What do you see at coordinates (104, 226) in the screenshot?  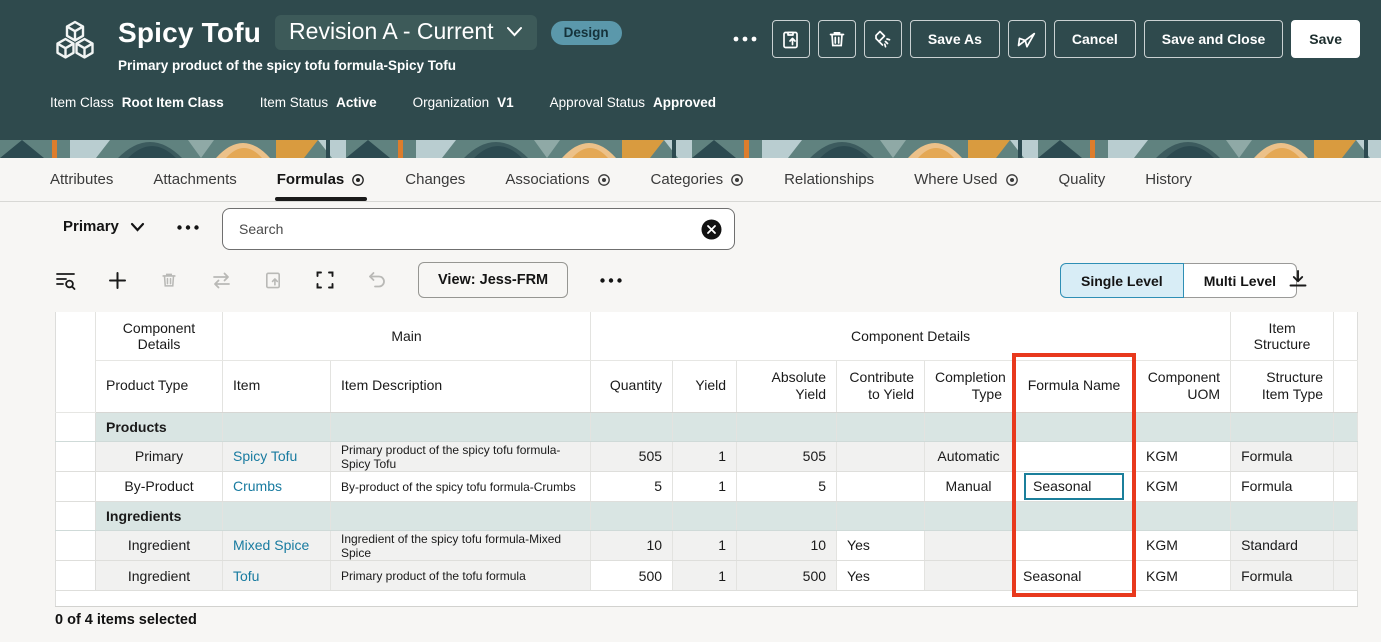 I see `formula-scope-select: Primary` at bounding box center [104, 226].